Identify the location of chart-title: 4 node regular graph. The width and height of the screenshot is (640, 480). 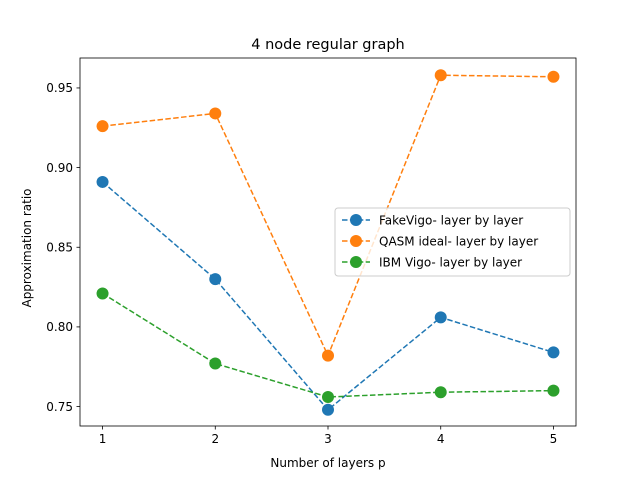
(328, 45).